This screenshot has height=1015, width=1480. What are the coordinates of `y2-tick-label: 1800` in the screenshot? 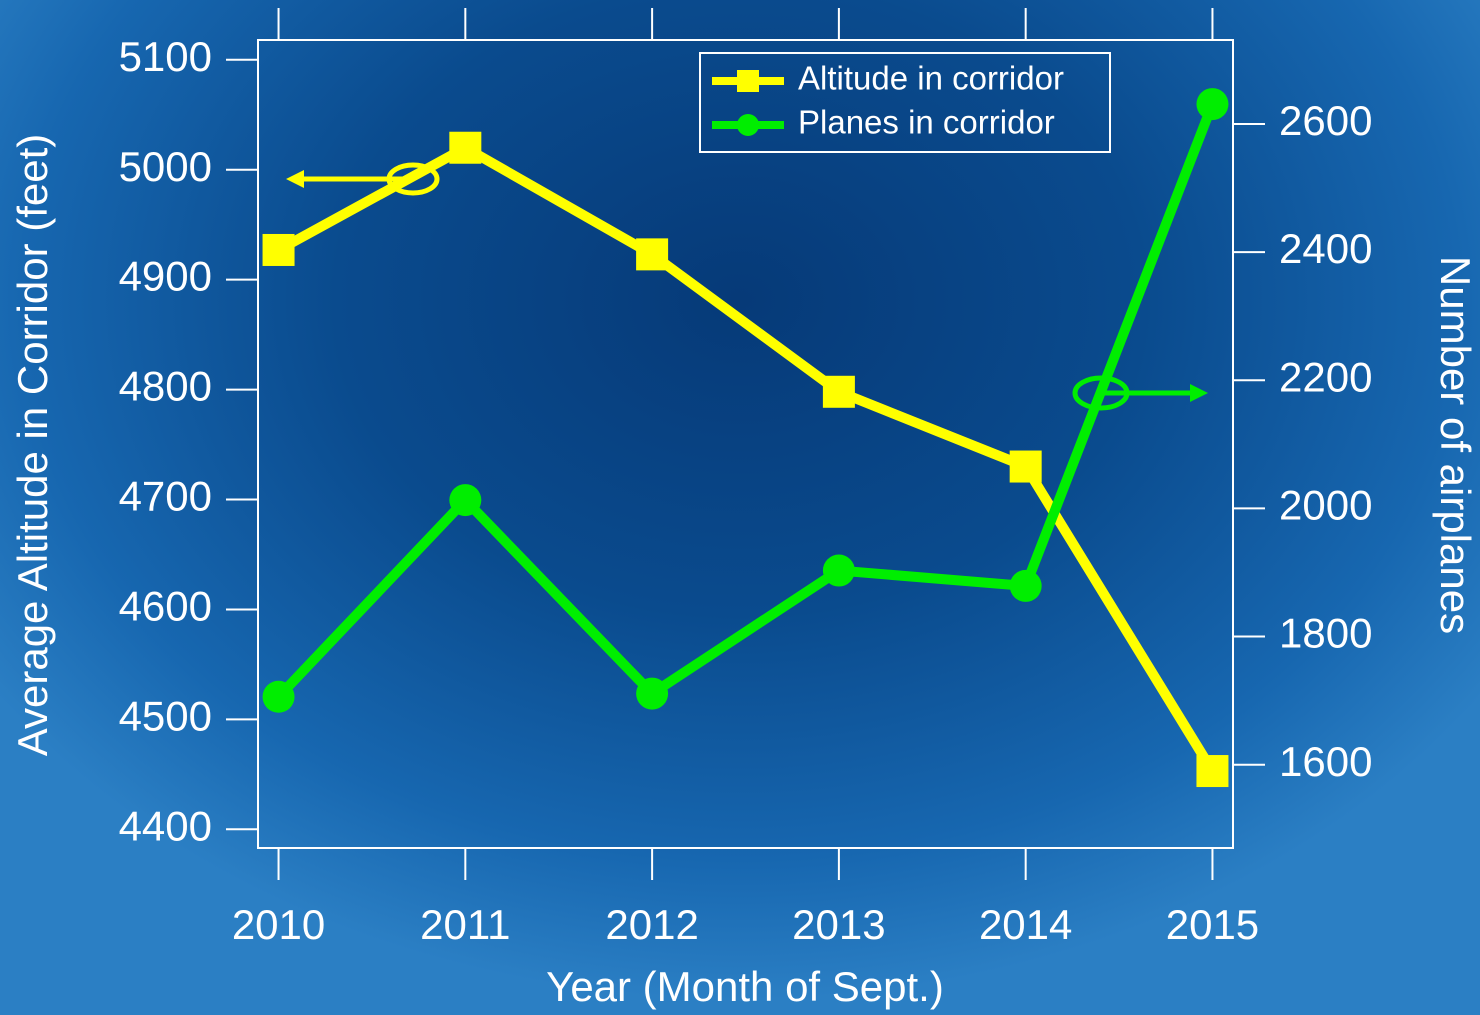 It's located at (1325, 633).